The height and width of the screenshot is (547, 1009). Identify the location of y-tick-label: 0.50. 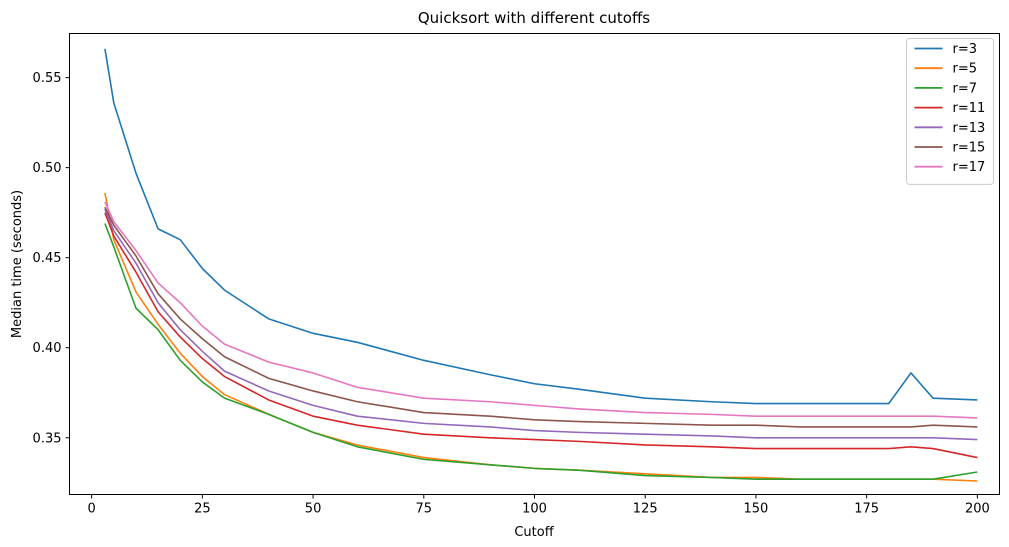
(47, 168).